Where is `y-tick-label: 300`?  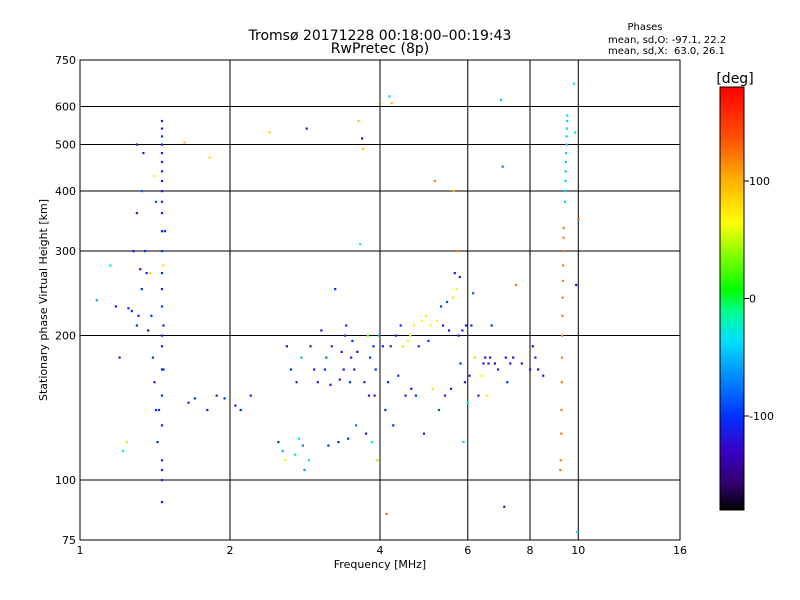
y-tick-label: 300 is located at coordinates (65, 251).